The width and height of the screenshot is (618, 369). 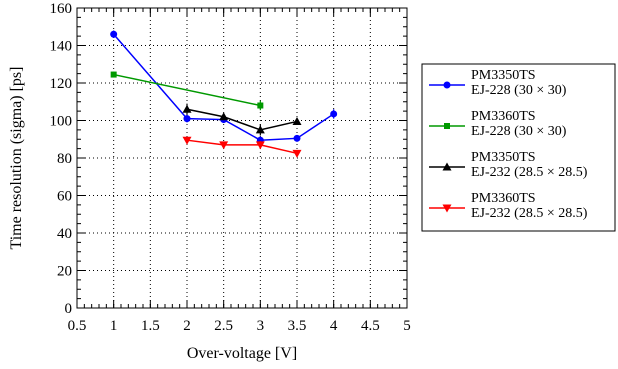 I want to click on x-tick-label: 3.5, so click(x=297, y=326).